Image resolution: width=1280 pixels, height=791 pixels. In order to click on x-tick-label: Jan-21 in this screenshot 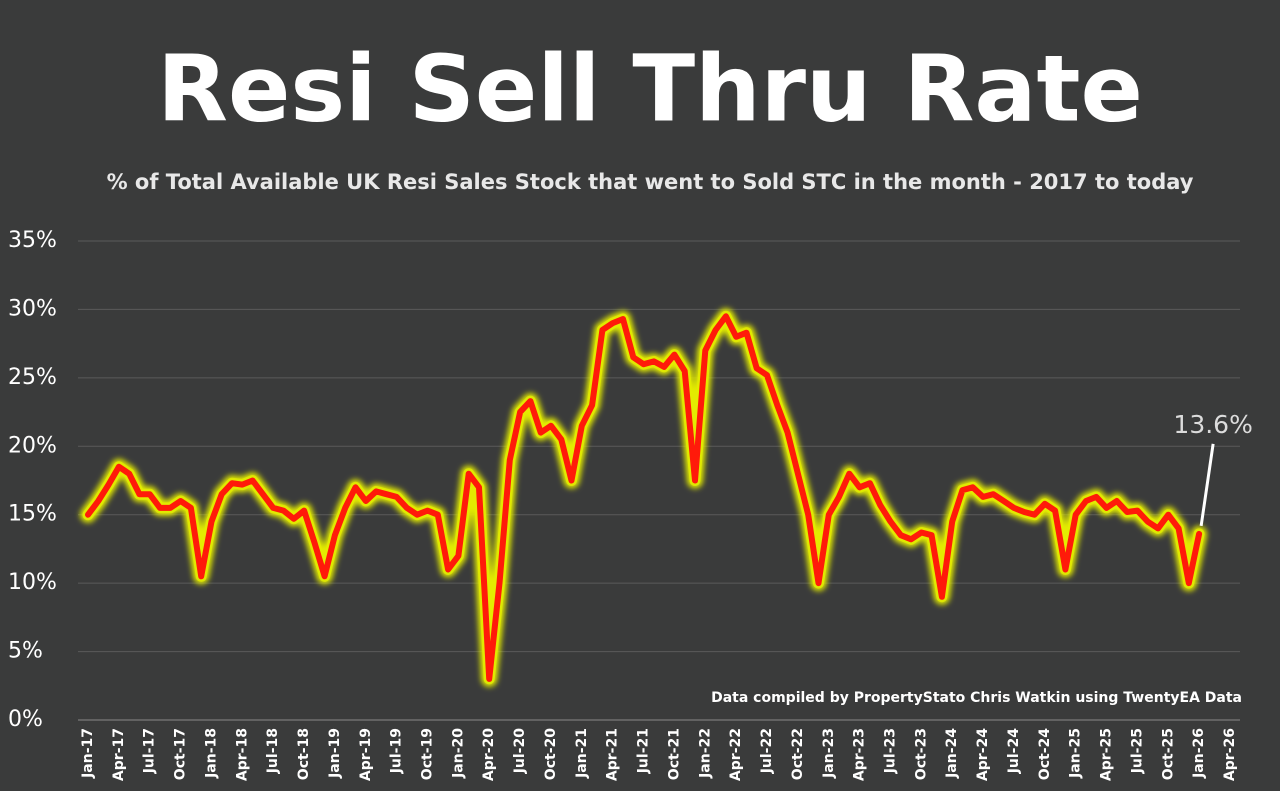, I will do `click(582, 753)`.